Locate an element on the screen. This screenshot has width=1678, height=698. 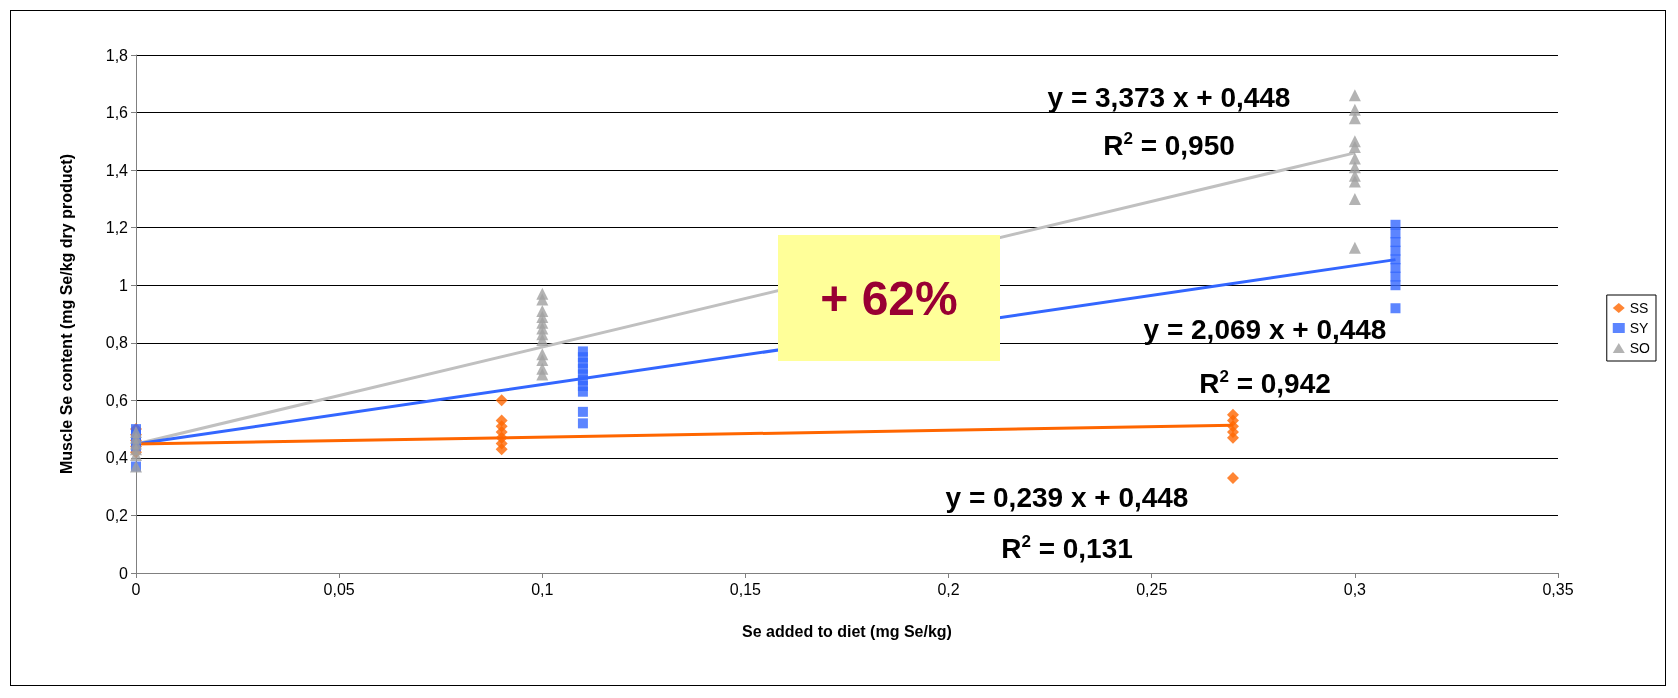
y-tick-label: 0,4 is located at coordinates (117, 458).